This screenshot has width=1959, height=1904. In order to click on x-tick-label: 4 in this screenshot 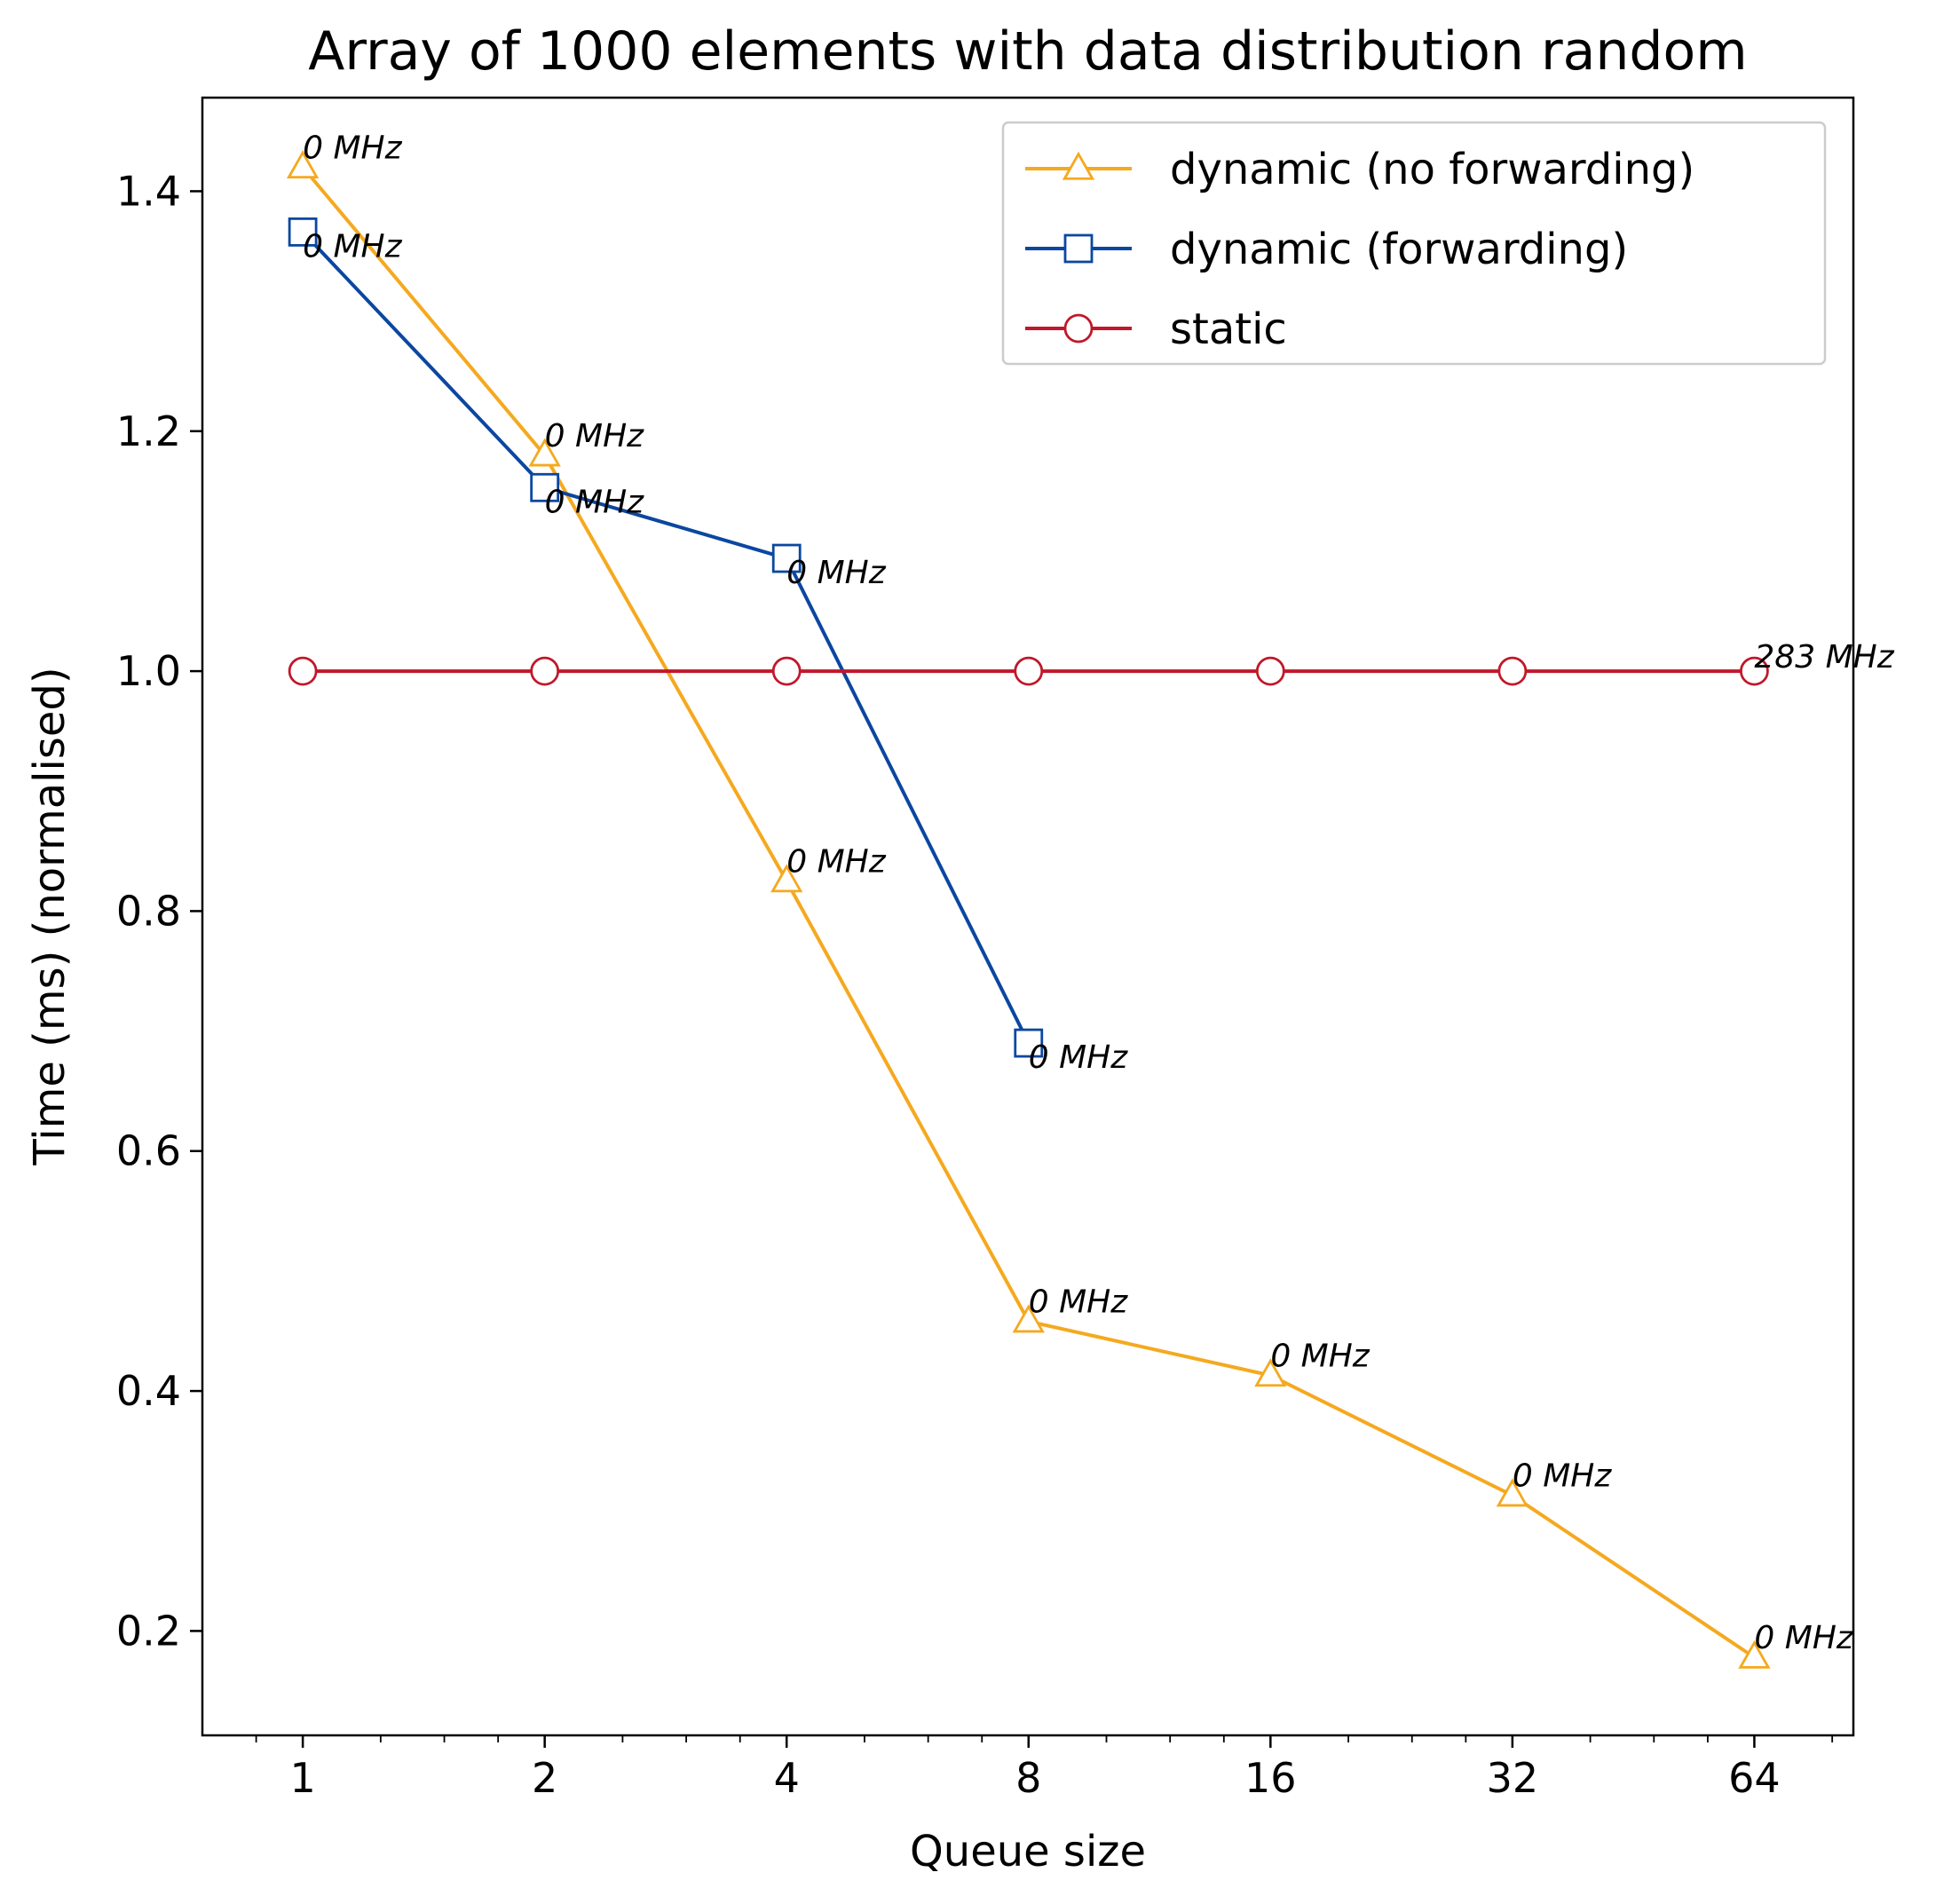, I will do `click(787, 1778)`.